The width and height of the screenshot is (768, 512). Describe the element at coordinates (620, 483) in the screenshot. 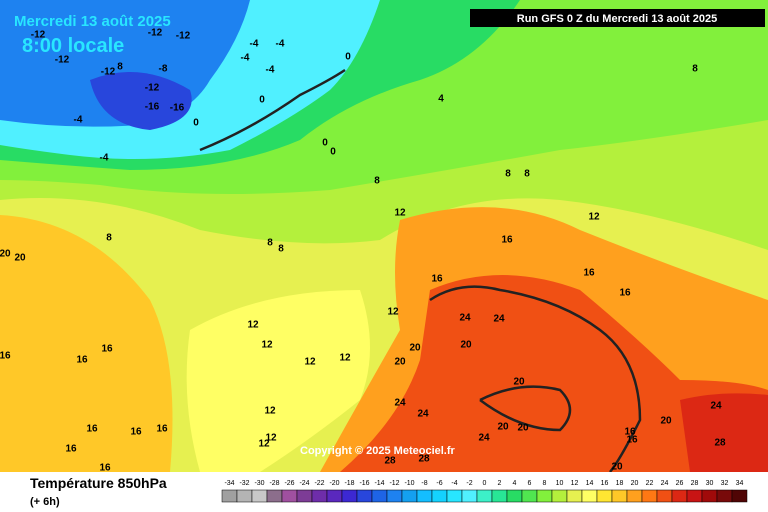

I see `legend-label: 18` at that location.